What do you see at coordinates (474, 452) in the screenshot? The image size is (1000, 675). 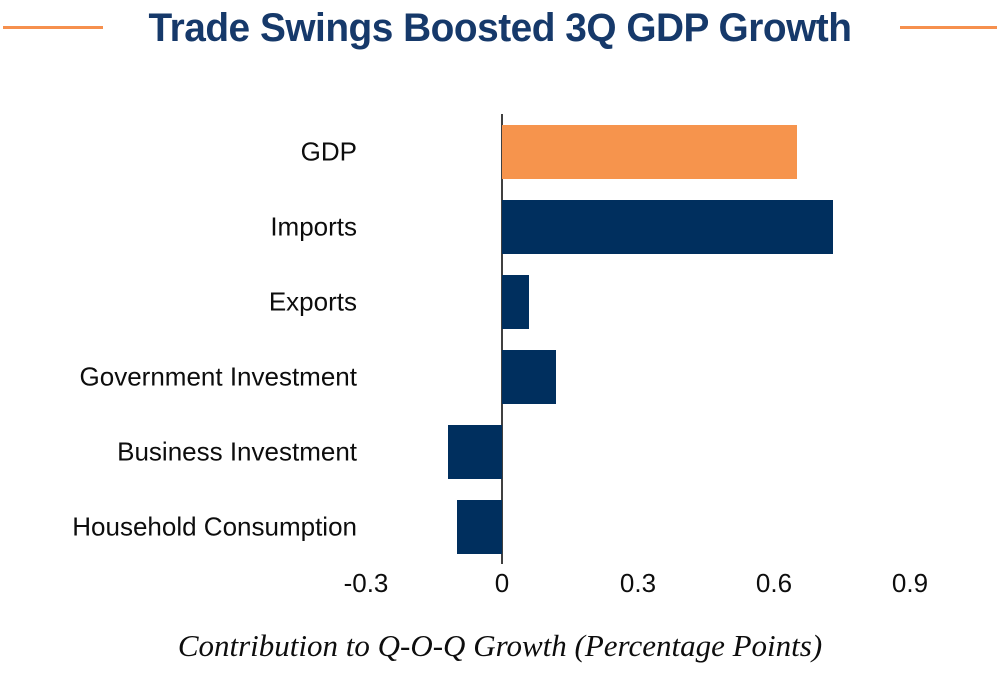 I see `bar-business-investment` at bounding box center [474, 452].